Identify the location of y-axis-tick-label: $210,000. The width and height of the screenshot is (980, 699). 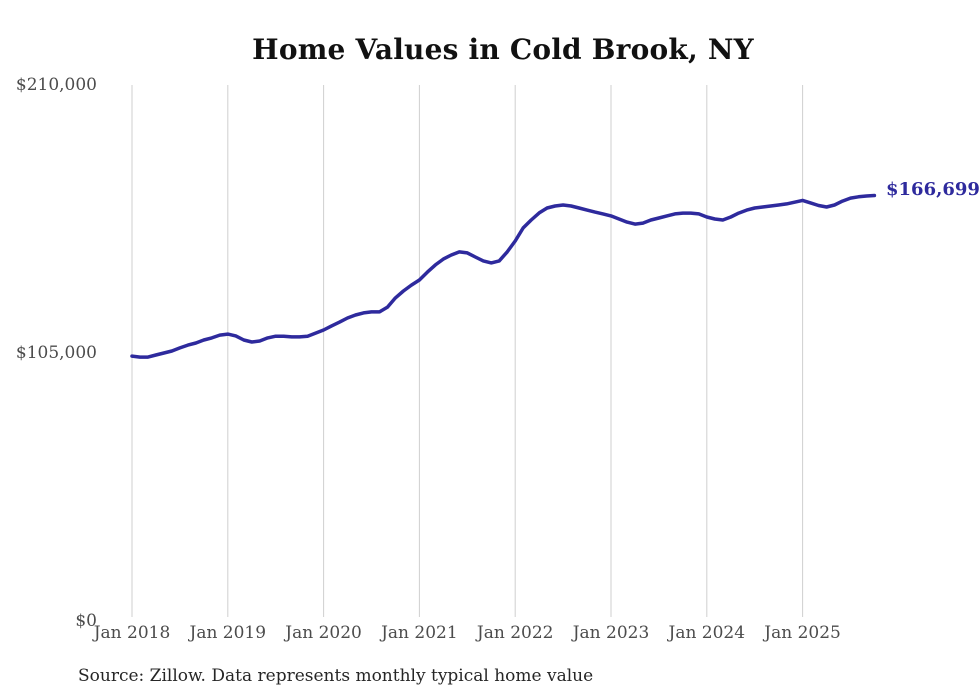
(56, 85).